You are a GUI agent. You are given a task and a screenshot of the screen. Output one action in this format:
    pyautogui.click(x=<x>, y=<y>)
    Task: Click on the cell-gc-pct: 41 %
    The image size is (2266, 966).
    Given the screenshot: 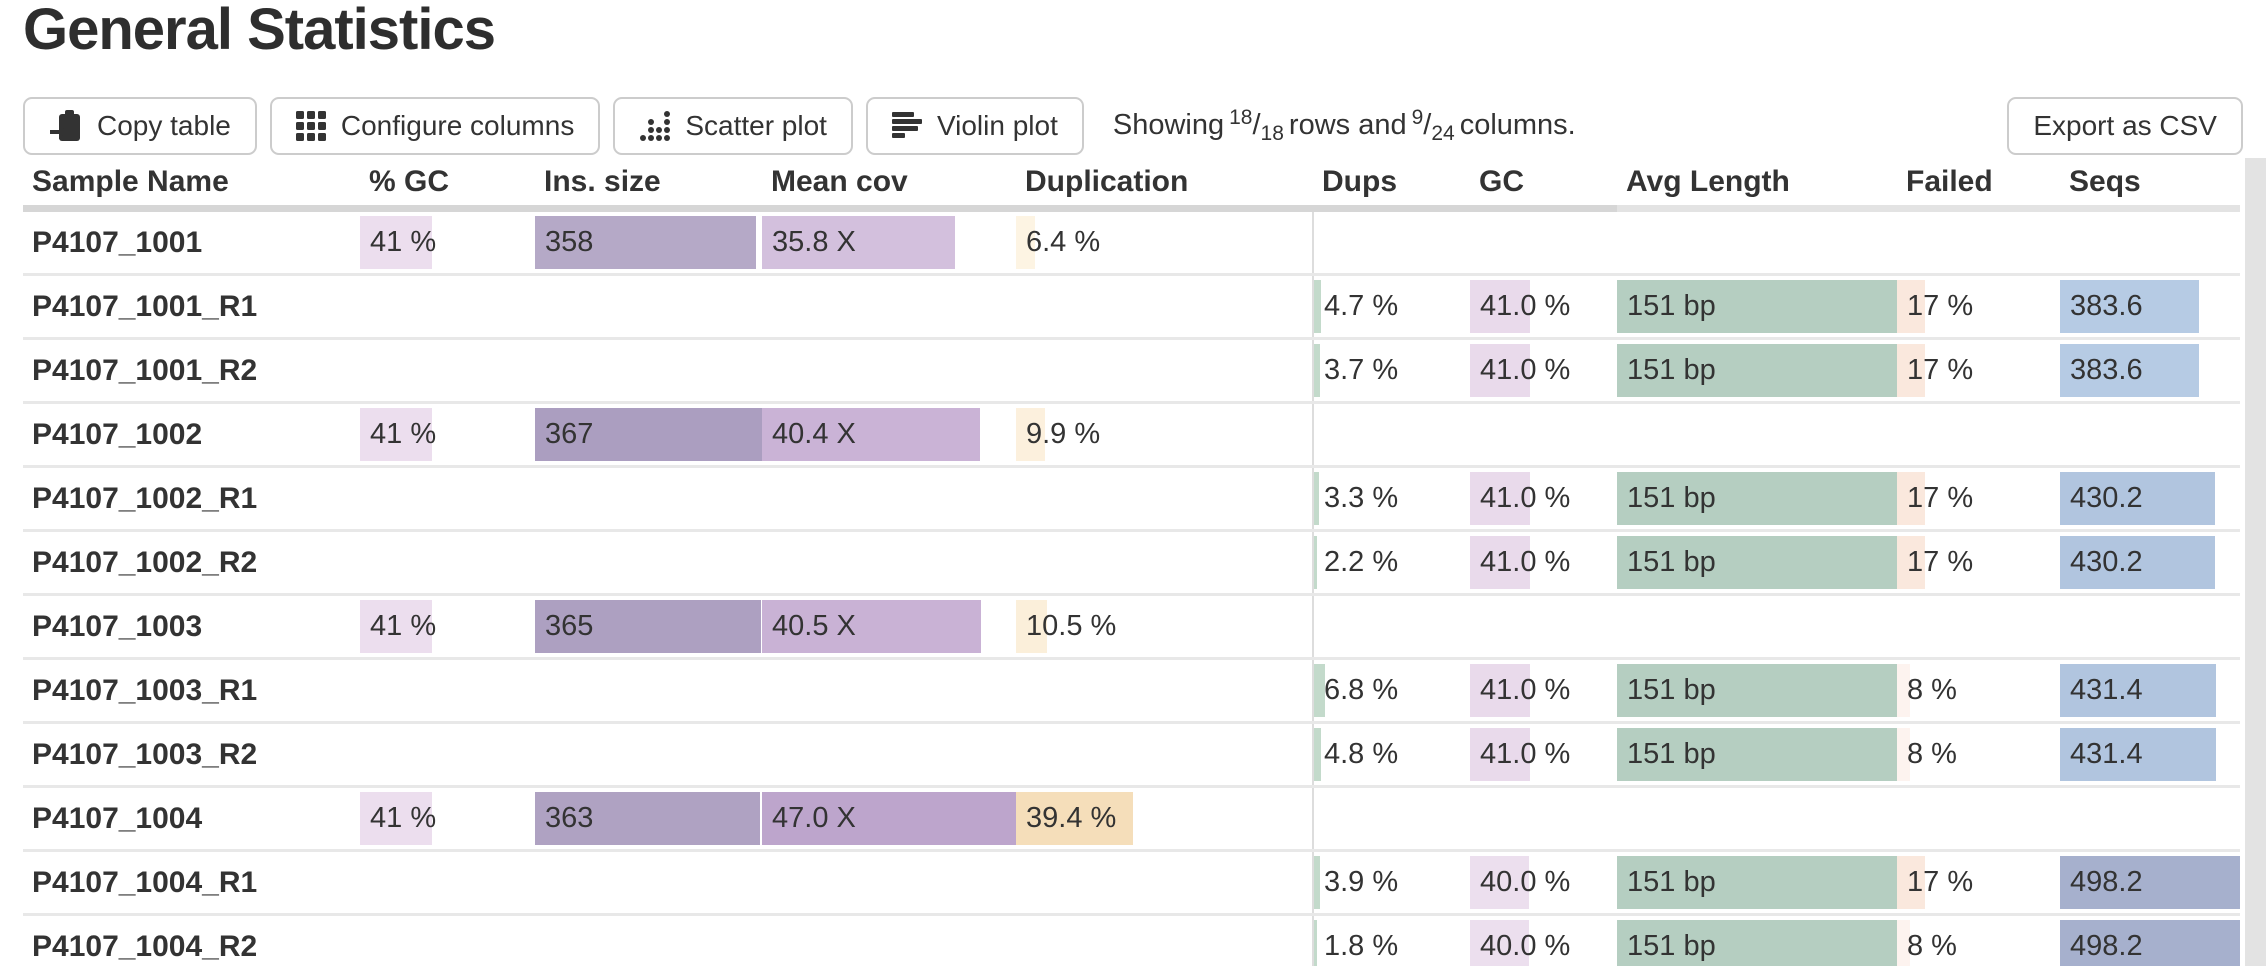 What is the action you would take?
    pyautogui.click(x=447, y=435)
    